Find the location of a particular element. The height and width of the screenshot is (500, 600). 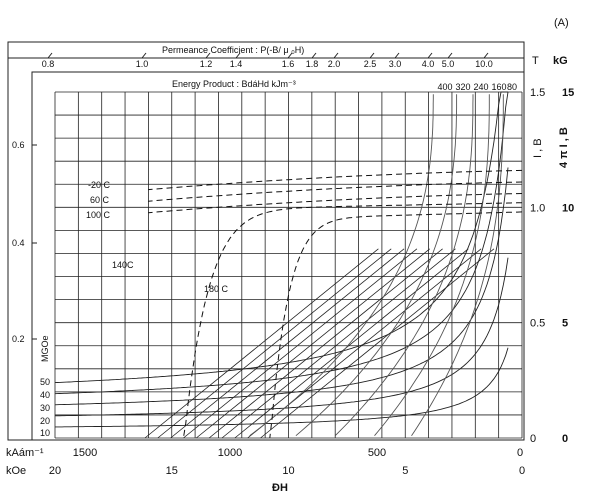

mgoe-tick-label: 40 is located at coordinates (45, 395).